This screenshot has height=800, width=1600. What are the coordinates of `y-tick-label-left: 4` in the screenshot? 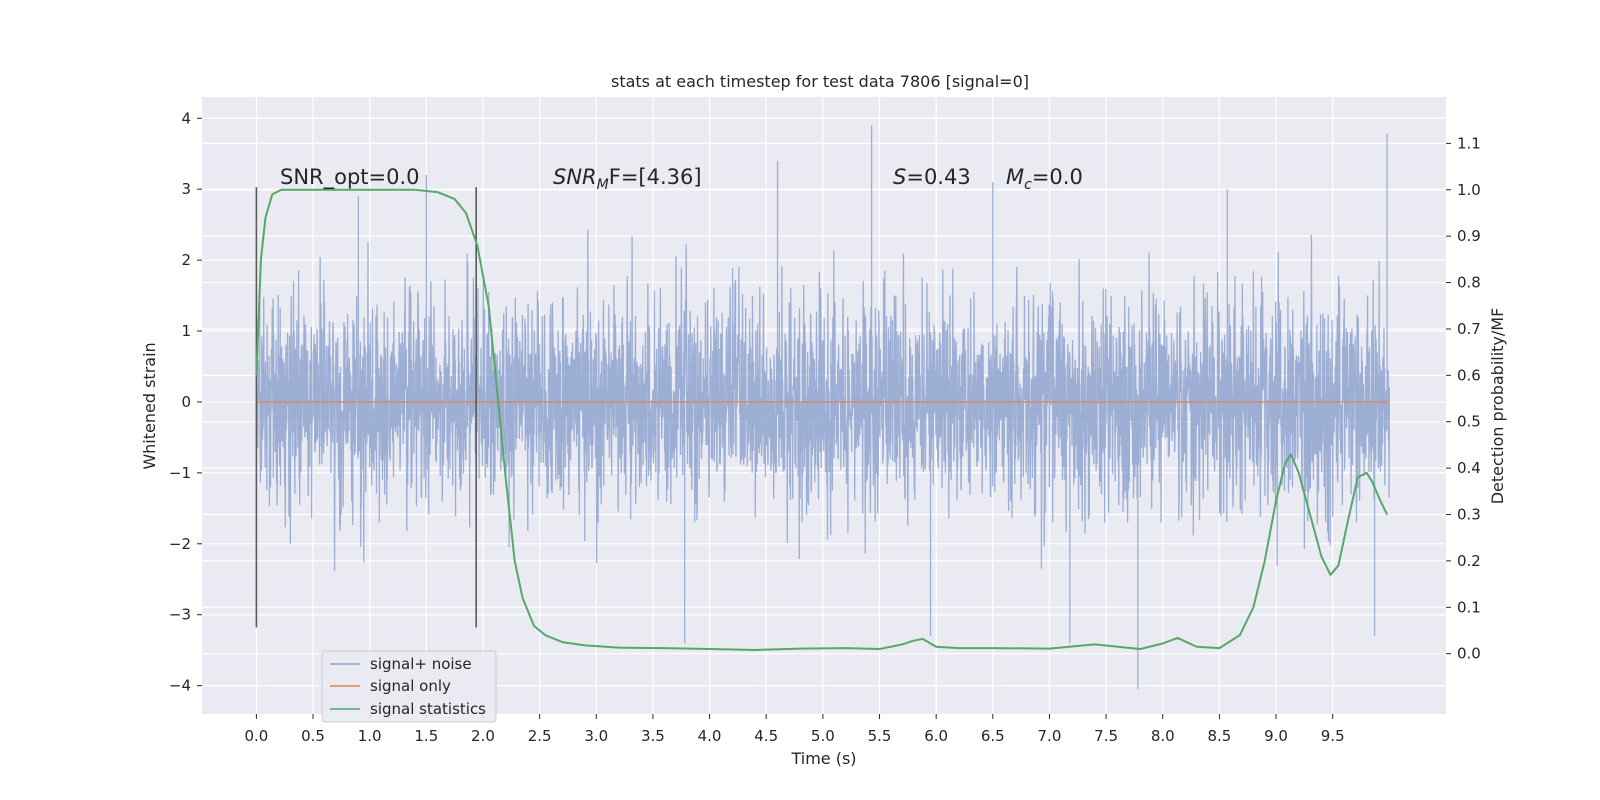 It's located at (186, 118).